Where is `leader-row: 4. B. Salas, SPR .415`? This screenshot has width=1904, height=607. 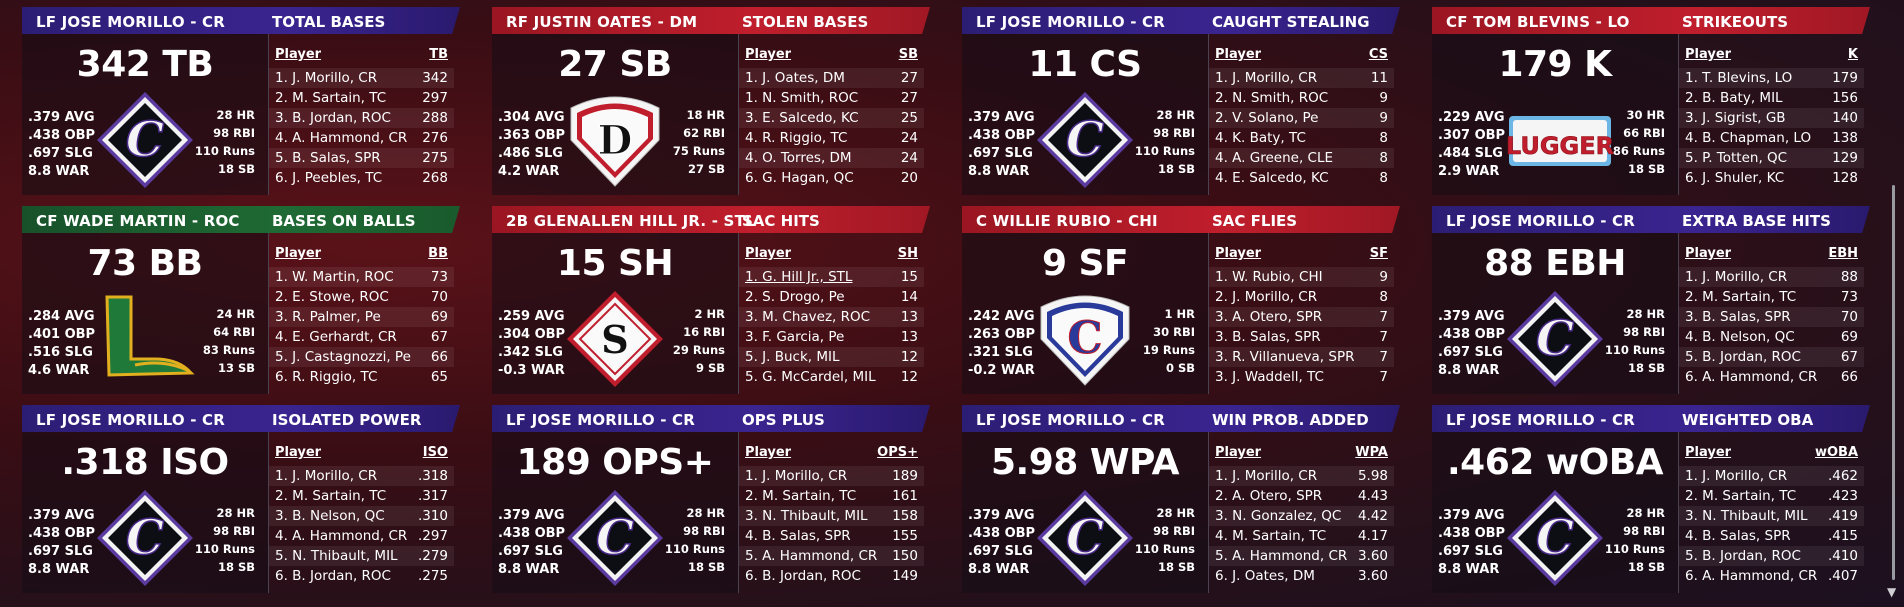
leader-row: 4. B. Salas, SPR .415 is located at coordinates (1771, 536).